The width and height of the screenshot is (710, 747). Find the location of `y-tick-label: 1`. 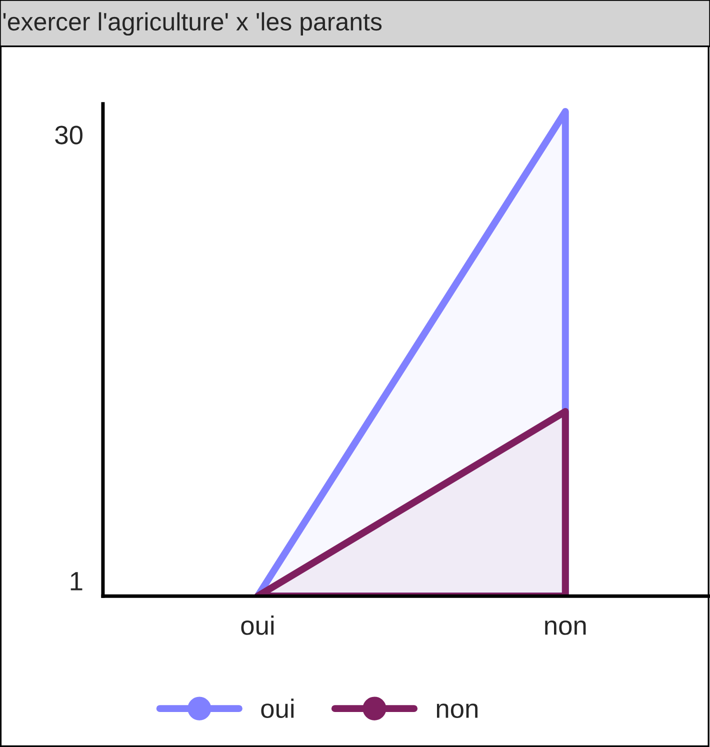

y-tick-label: 1 is located at coordinates (76, 581).